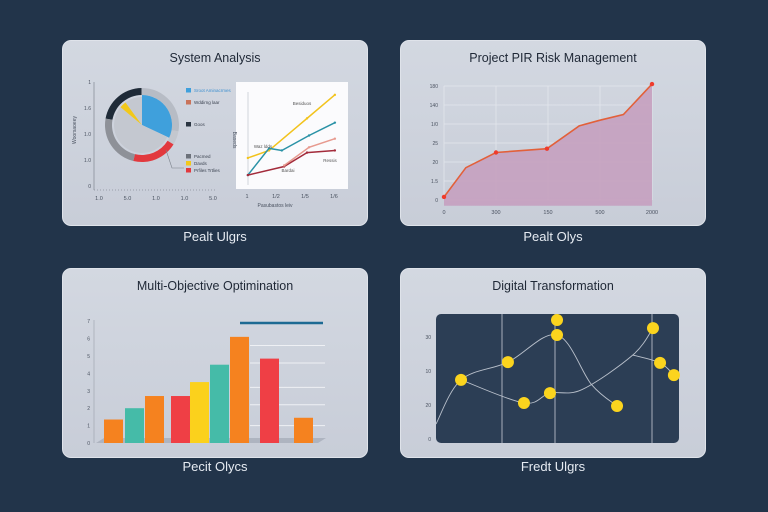  Describe the element at coordinates (428, 338) in the screenshot. I see `y-tick-label: 30` at that location.